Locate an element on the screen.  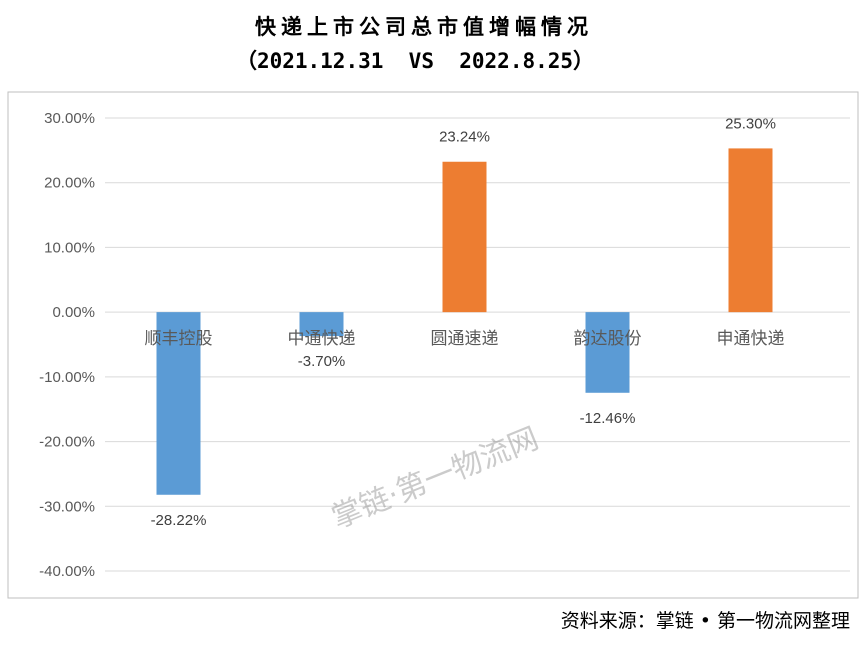
source-note: 资料来源：掌链 • 第一物流网整理 is located at coordinates (705, 621).